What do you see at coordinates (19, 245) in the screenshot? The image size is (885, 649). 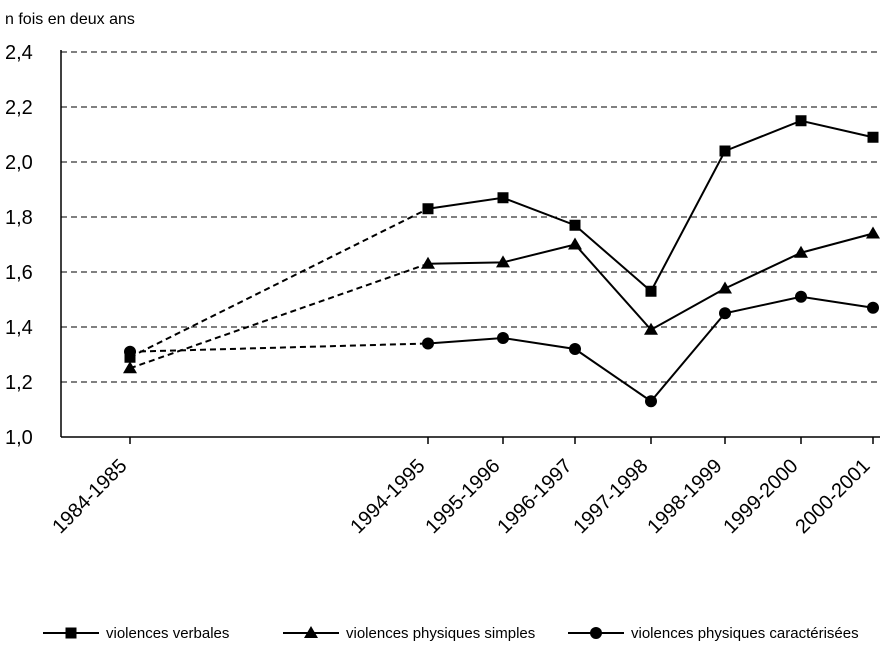 I see `y-tick-labels: 1,0 1,2 1,4 1,6 1,8 2,0 2,2 2,4` at bounding box center [19, 245].